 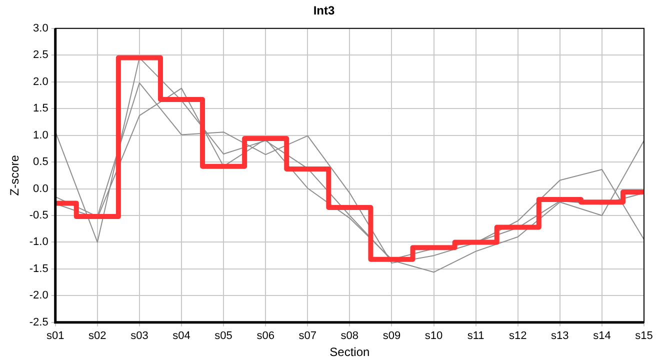 I want to click on y-tick-label: -1.5, so click(x=38, y=268).